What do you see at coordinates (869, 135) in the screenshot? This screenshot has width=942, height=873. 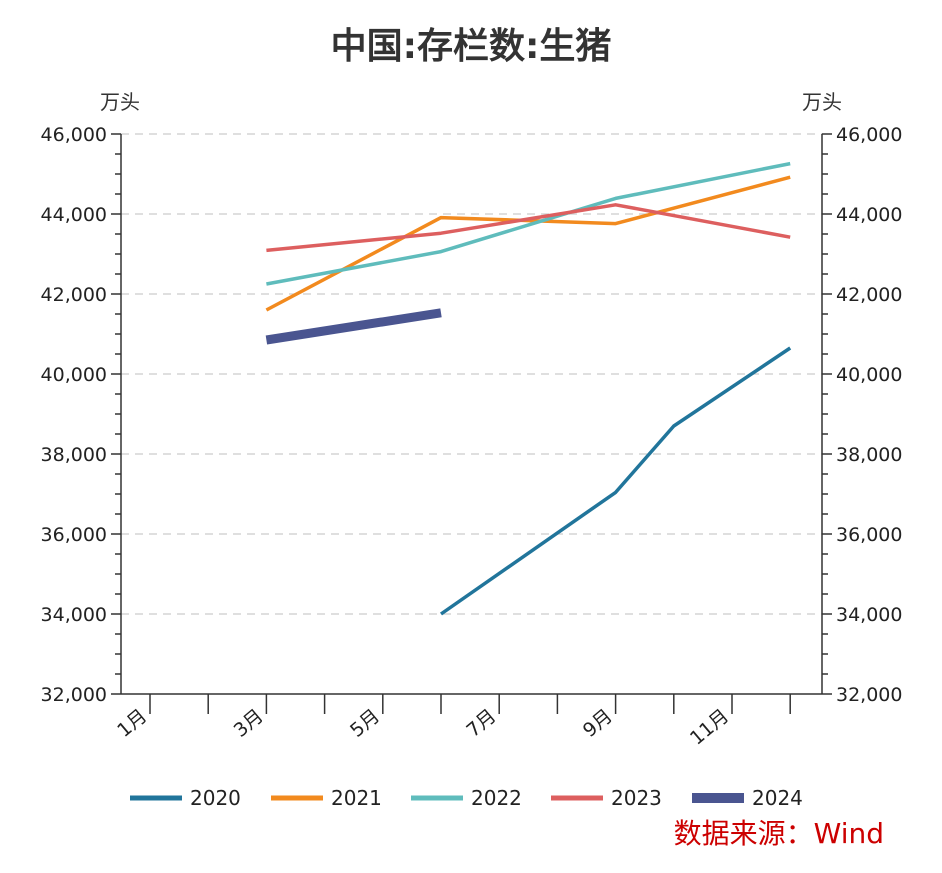 I see `right-tick-label: 46,000` at bounding box center [869, 135].